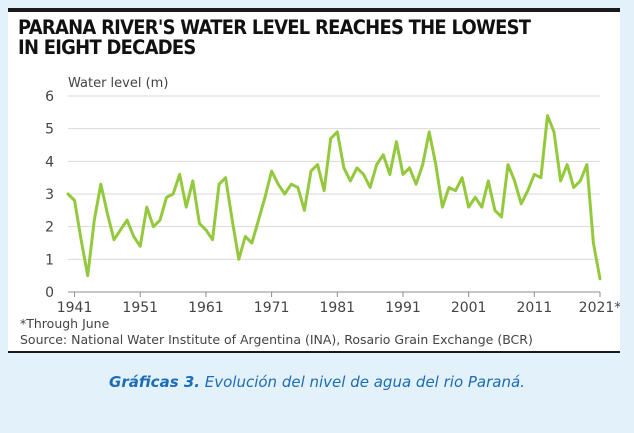 Image resolution: width=634 pixels, height=433 pixels. Describe the element at coordinates (154, 382) in the screenshot. I see `caption-label: Gráficas 3.` at that location.